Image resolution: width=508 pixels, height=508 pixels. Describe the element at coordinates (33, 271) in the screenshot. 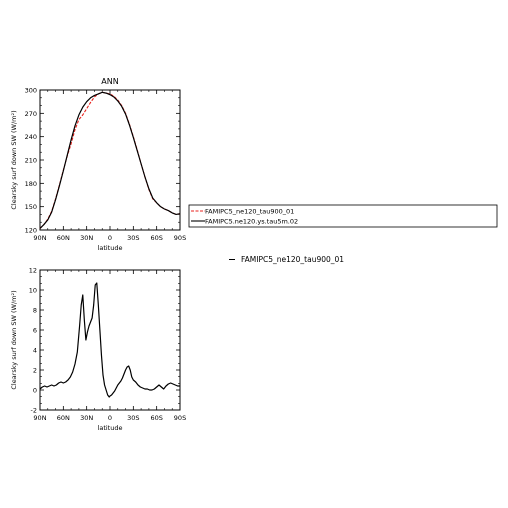

I see `y-tick-label: 12` at that location.